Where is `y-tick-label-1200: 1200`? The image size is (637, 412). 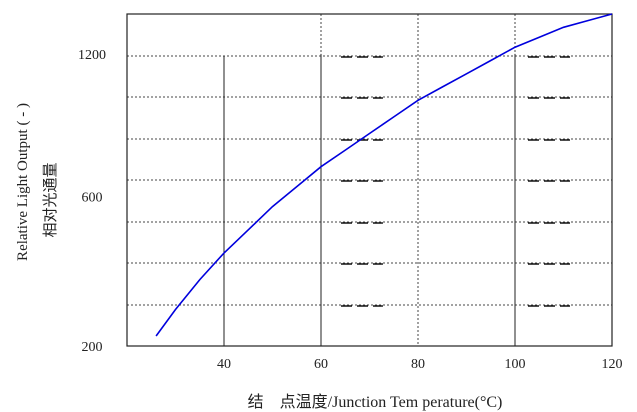 y-tick-label-1200: 1200 is located at coordinates (92, 55).